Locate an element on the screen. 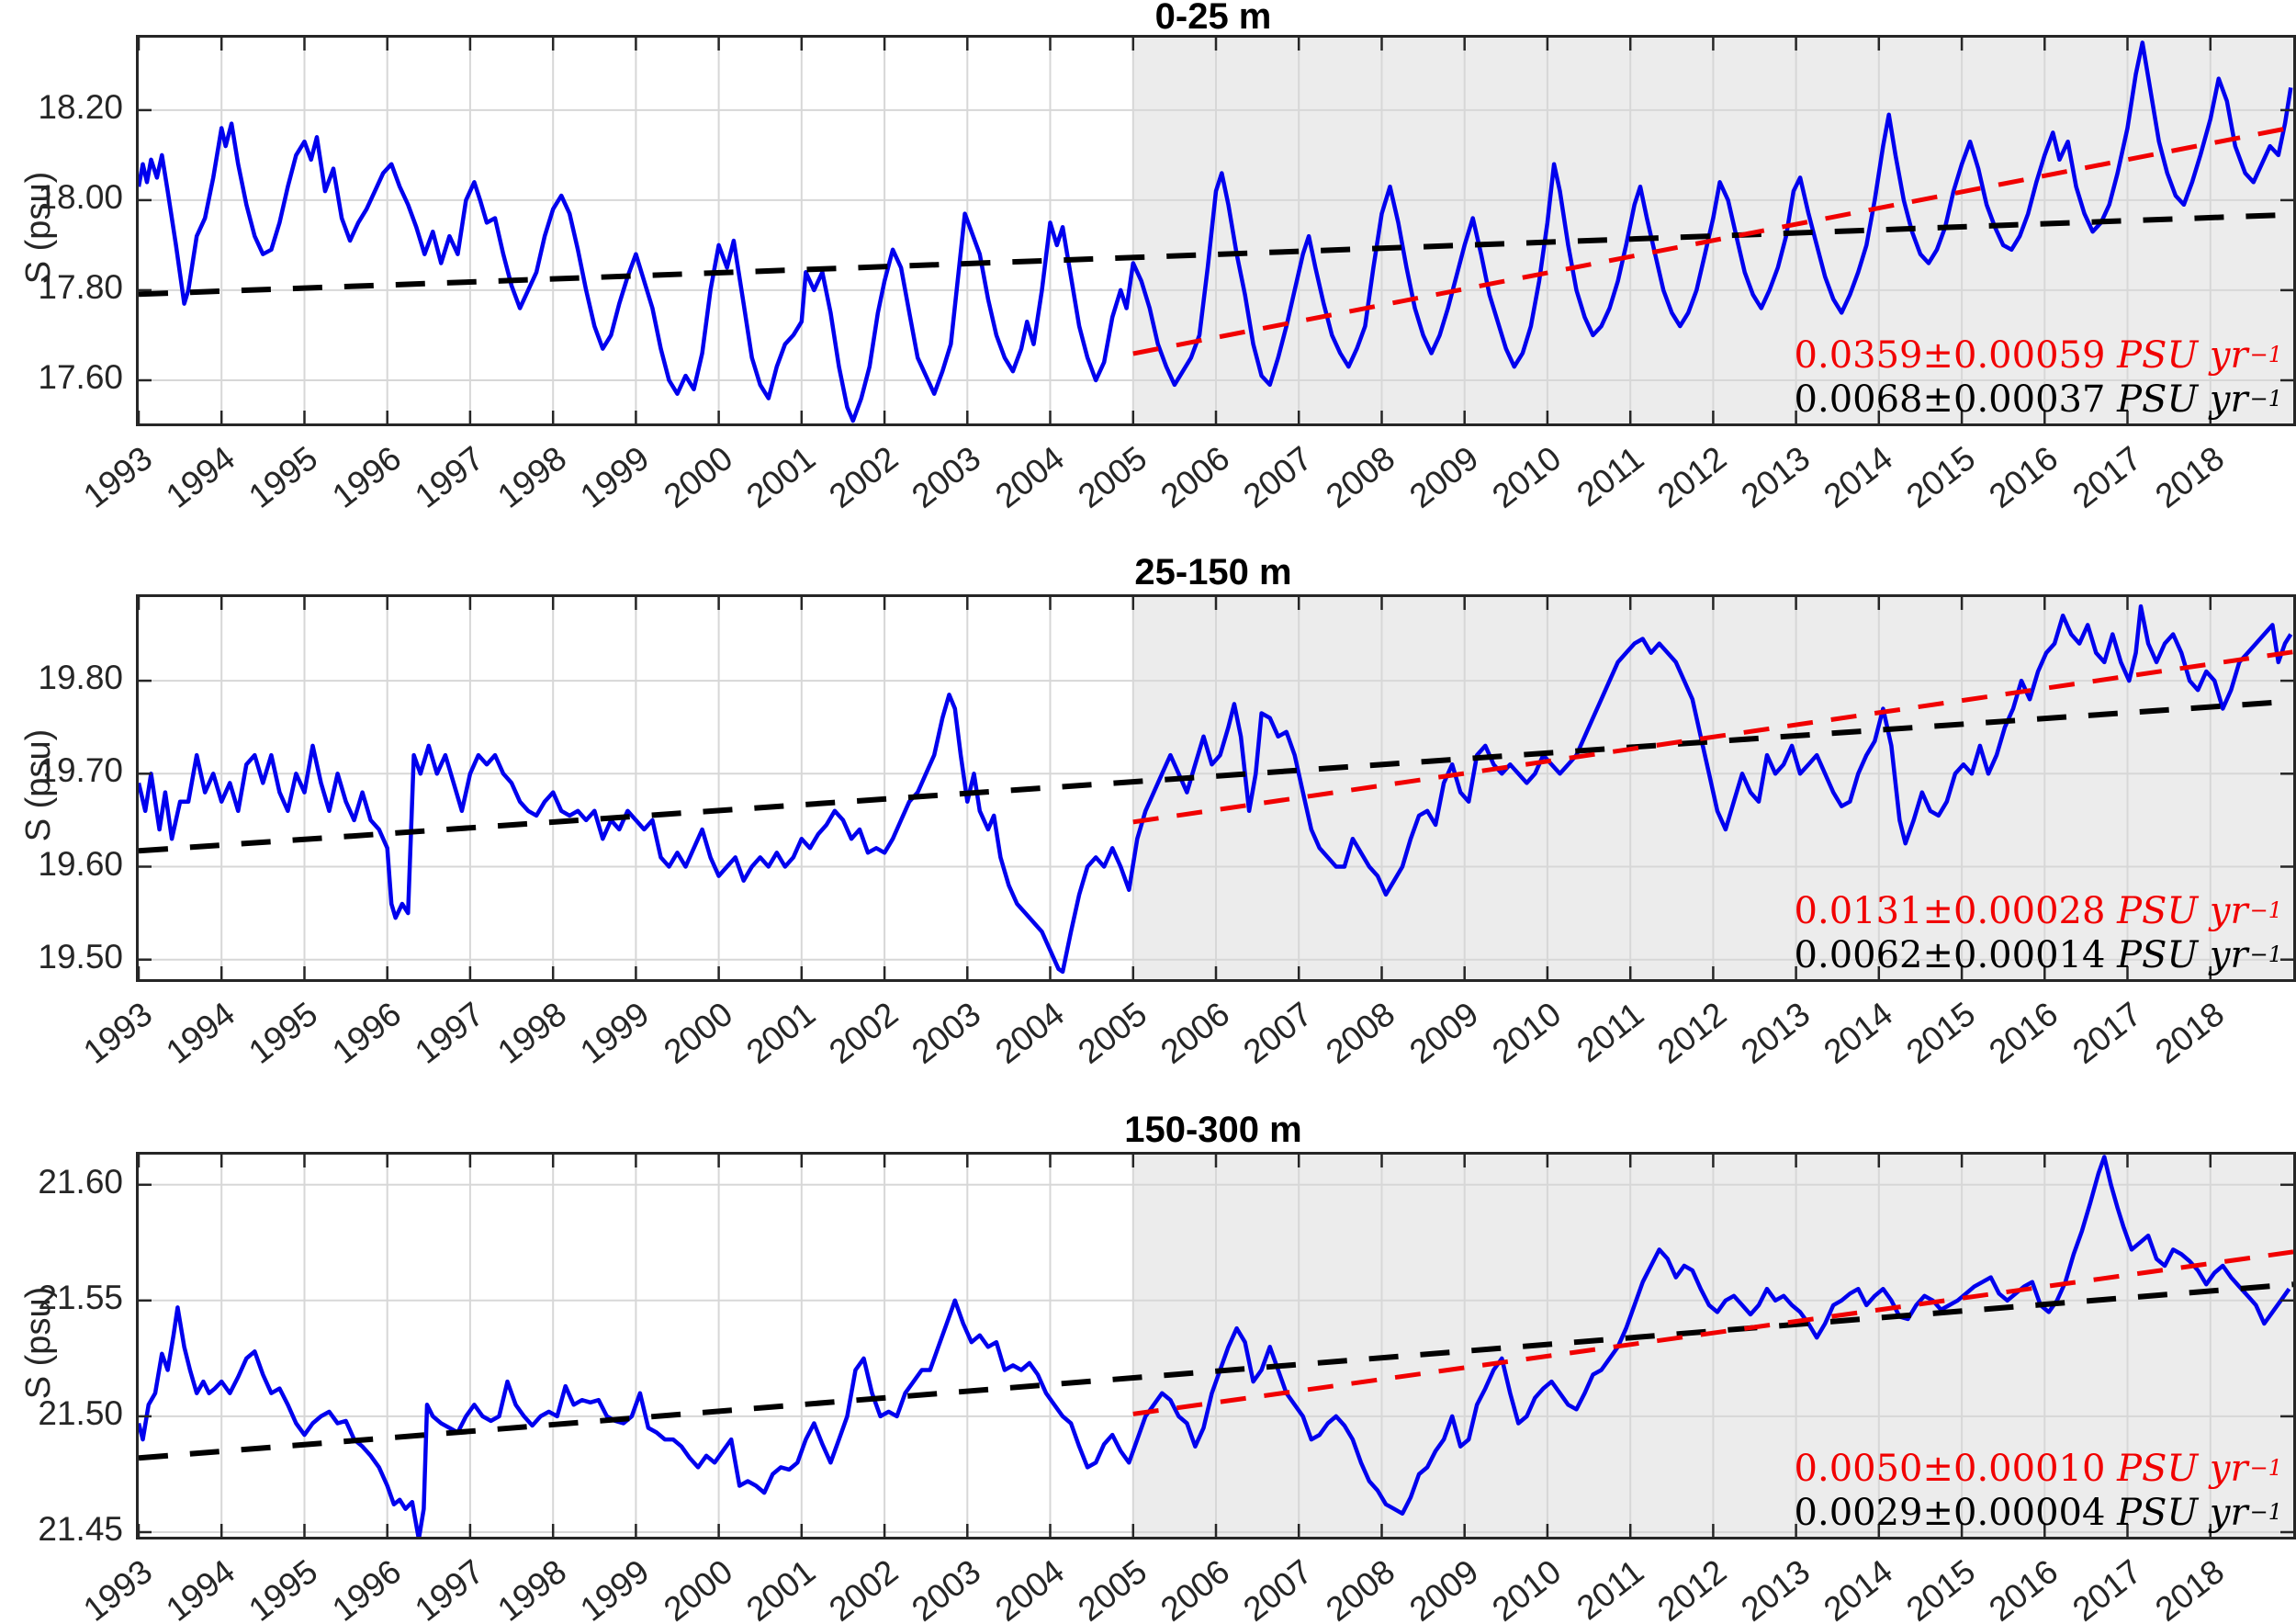 The height and width of the screenshot is (1624, 2296). trend-annotation-recent: 0.0359±0.00059 PSU yr−1 is located at coordinates (2039, 355).